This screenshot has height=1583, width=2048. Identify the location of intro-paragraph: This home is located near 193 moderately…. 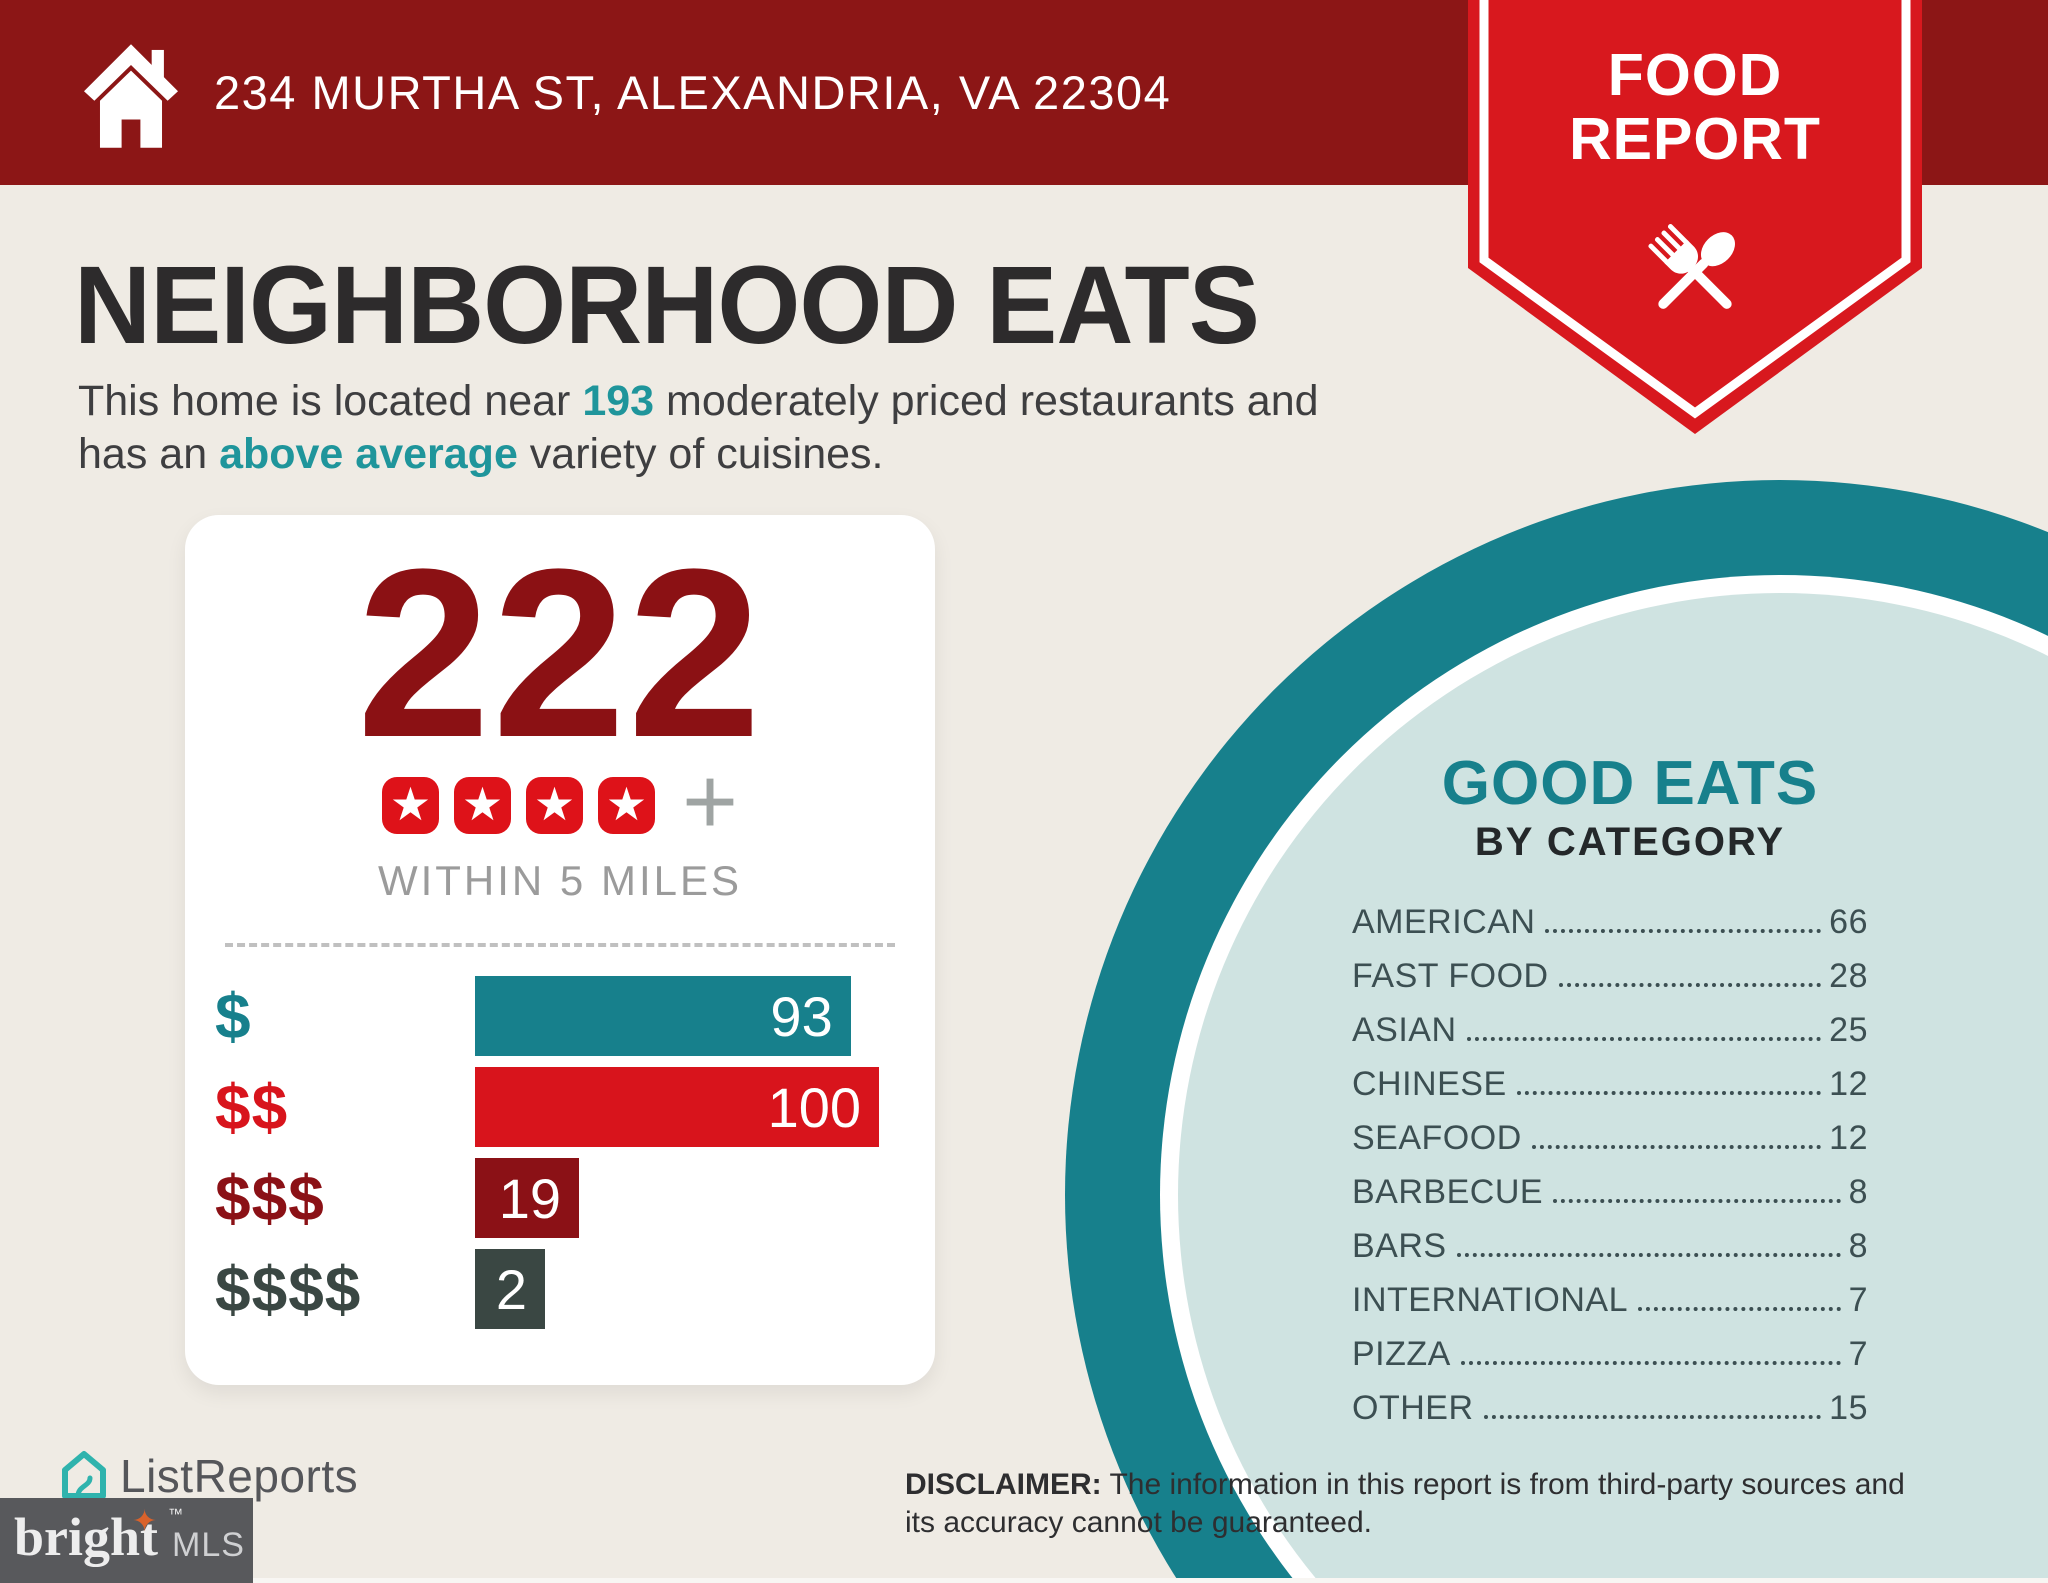
(758, 428).